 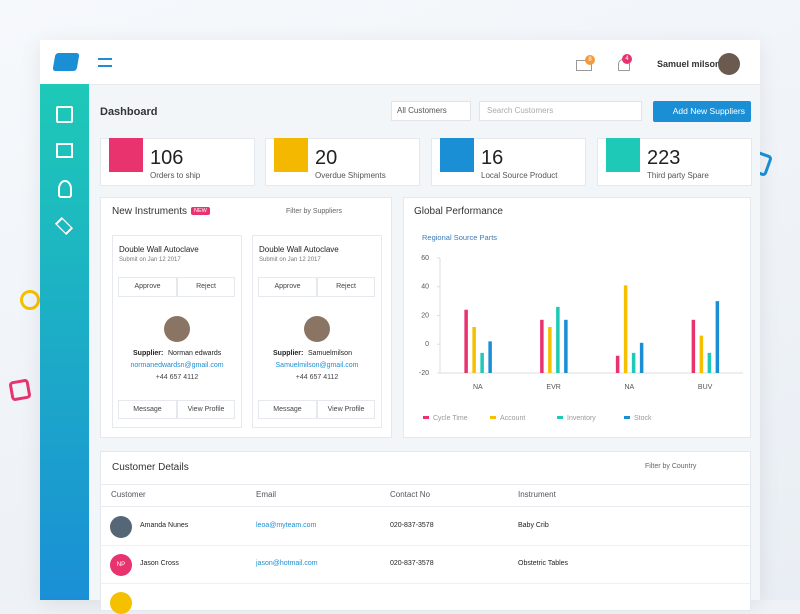 What do you see at coordinates (64, 342) in the screenshot?
I see `sidebar` at bounding box center [64, 342].